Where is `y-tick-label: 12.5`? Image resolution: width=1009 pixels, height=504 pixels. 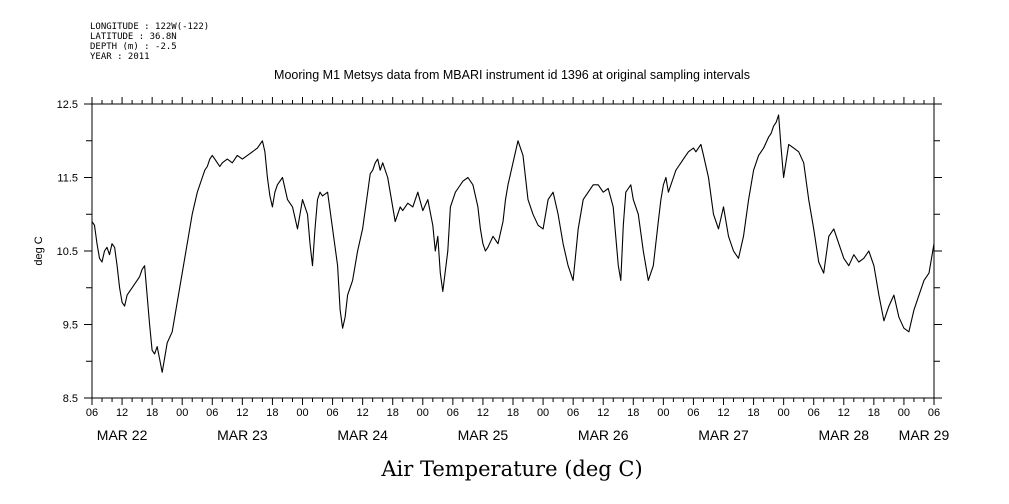 y-tick-label: 12.5 is located at coordinates (67, 105).